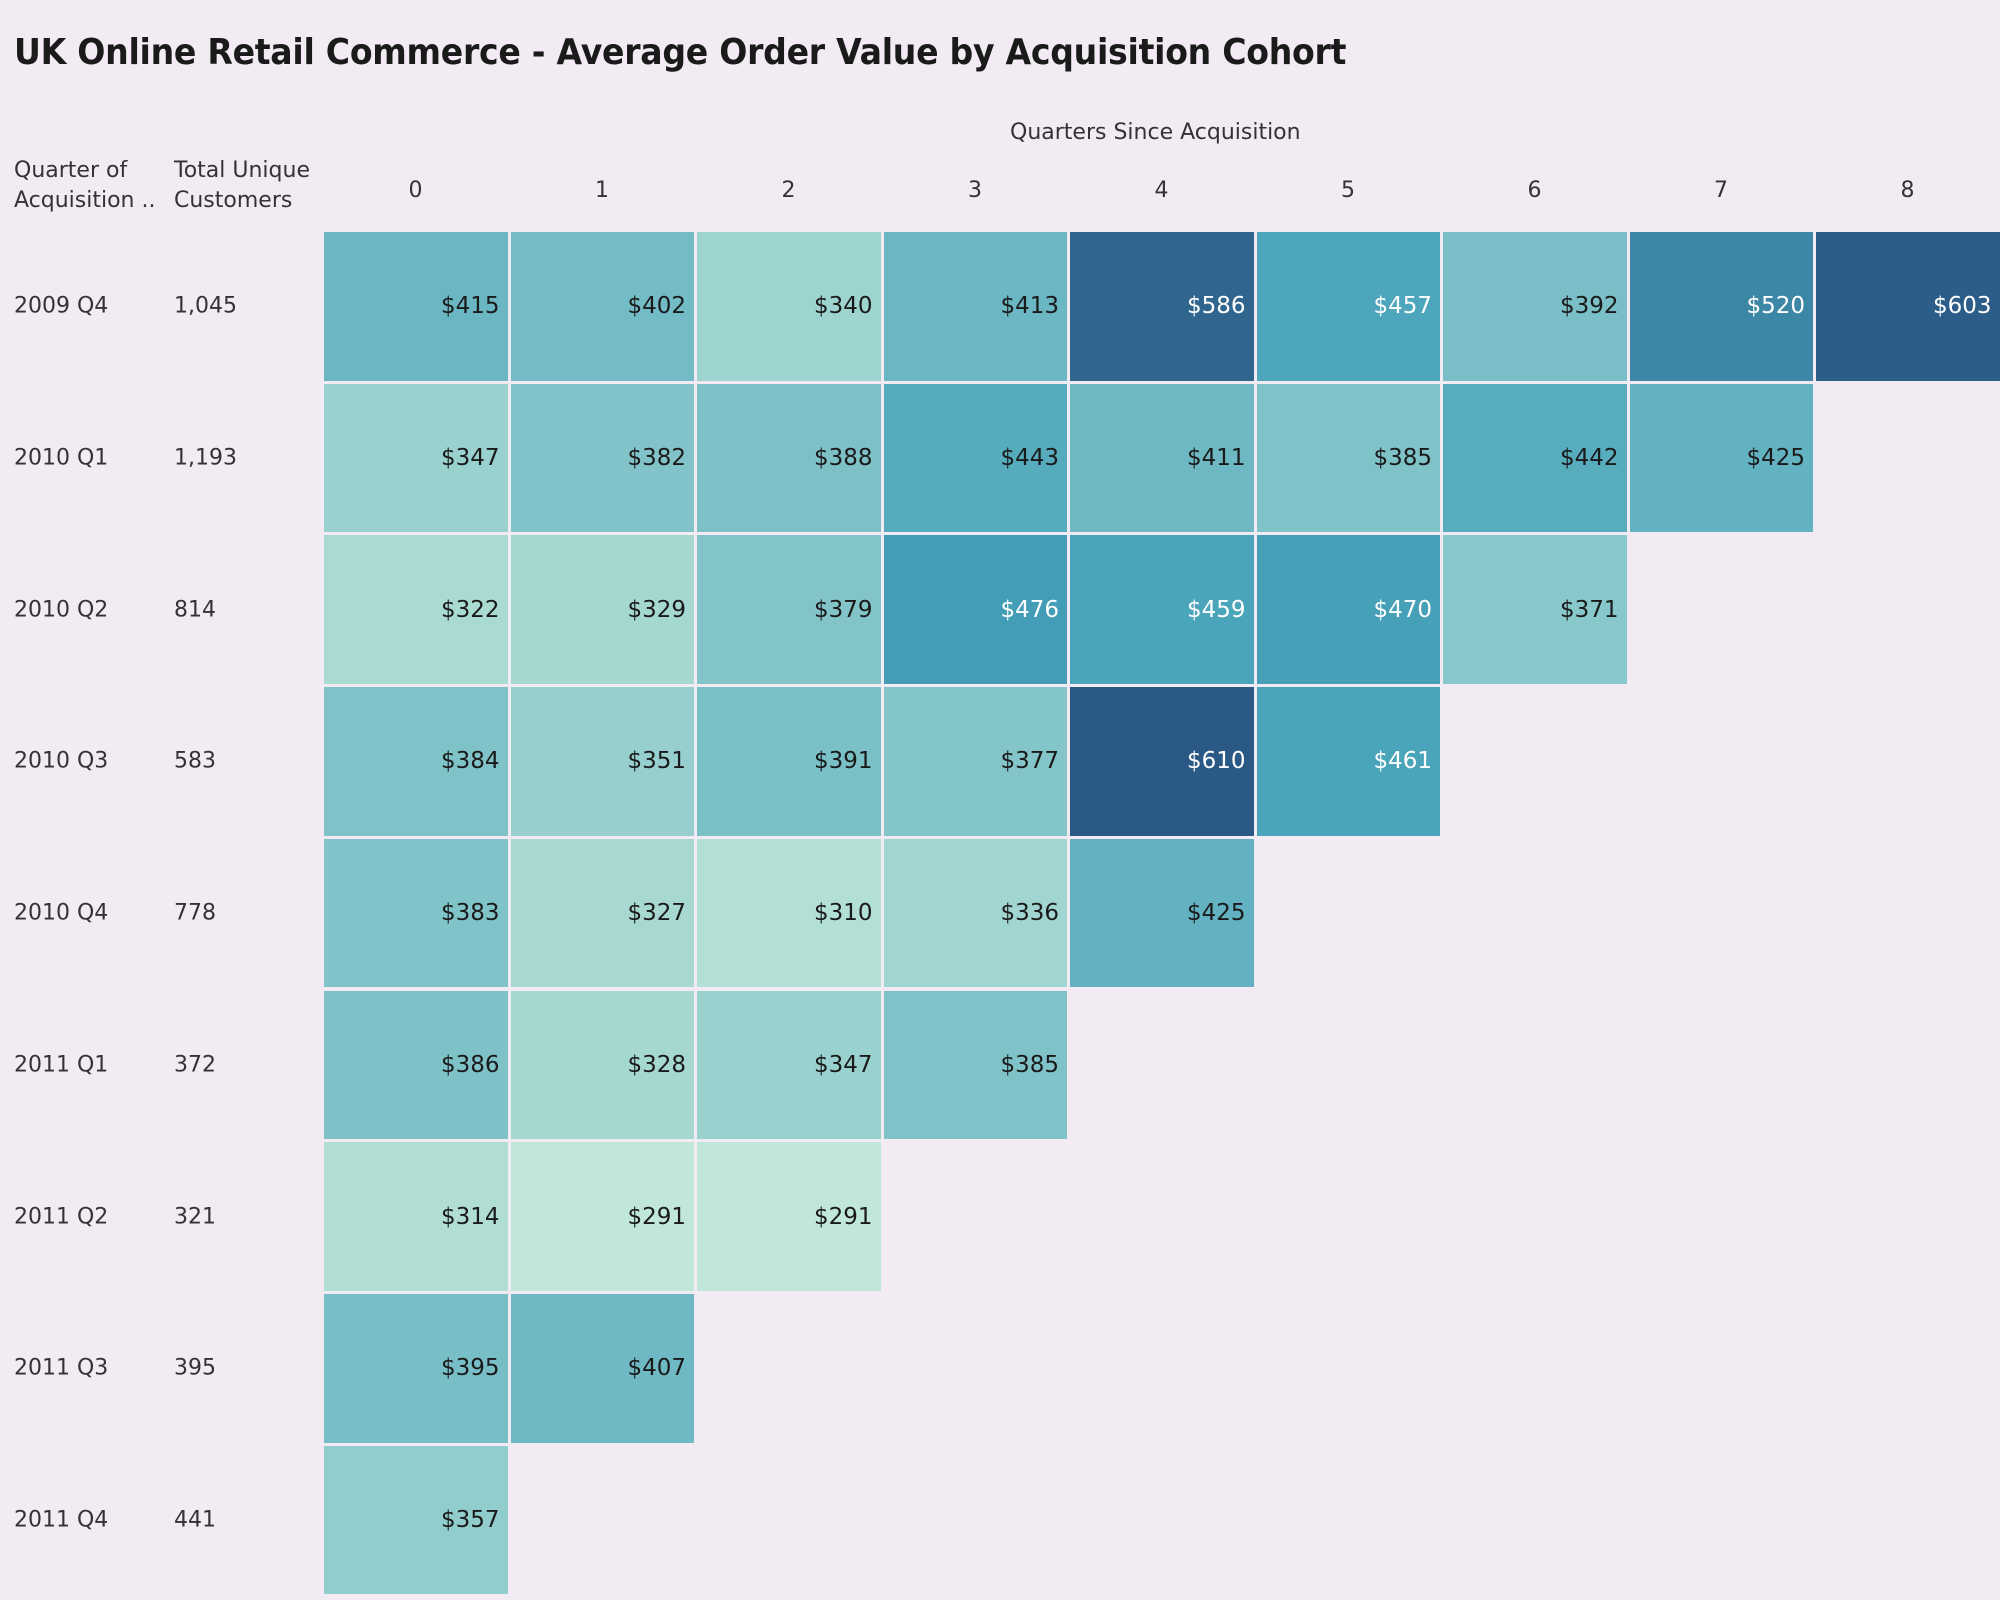 The height and width of the screenshot is (1600, 2000). What do you see at coordinates (1908, 306) in the screenshot?
I see `heatmap-cell: $603` at bounding box center [1908, 306].